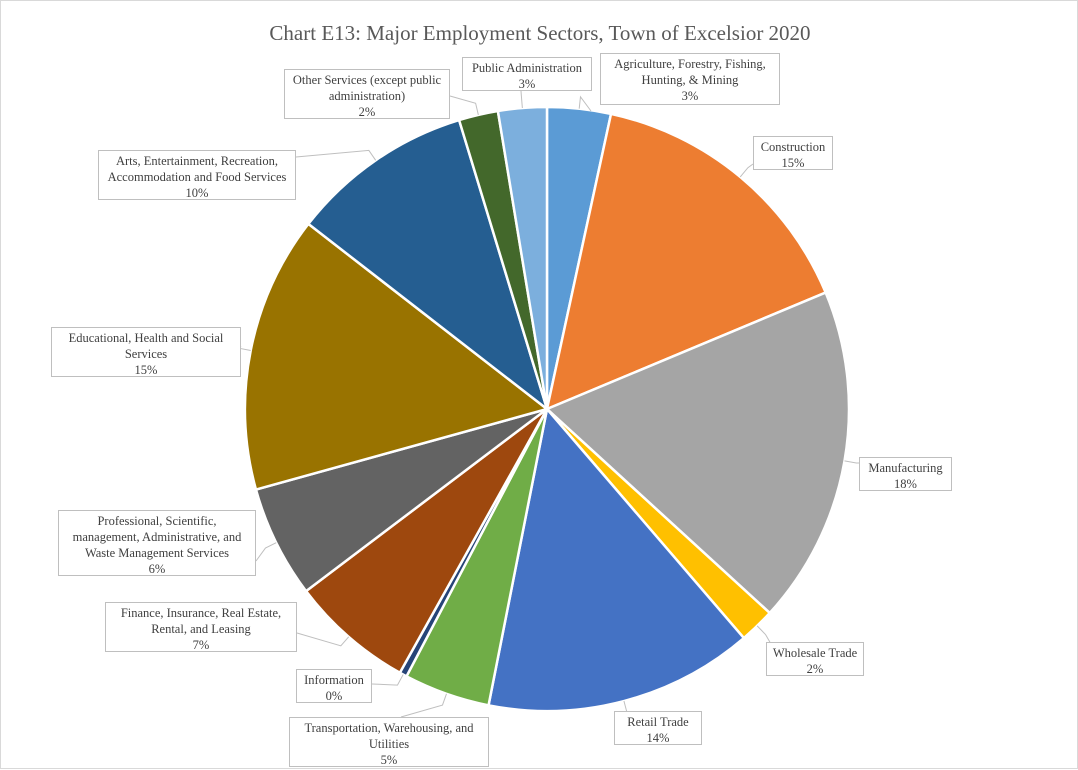 The height and width of the screenshot is (770, 1078). Describe the element at coordinates (197, 193) in the screenshot. I see `data-label-percent: 10%` at that location.